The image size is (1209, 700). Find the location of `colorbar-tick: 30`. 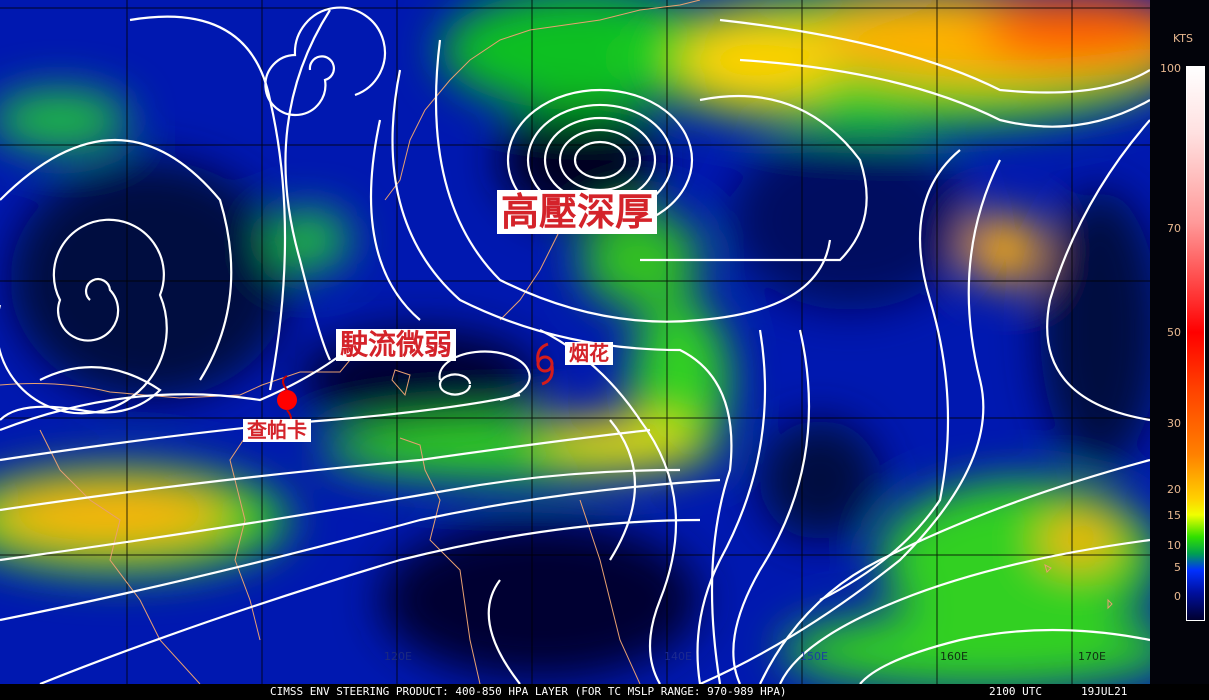

colorbar-tick: 30 is located at coordinates (1174, 423).